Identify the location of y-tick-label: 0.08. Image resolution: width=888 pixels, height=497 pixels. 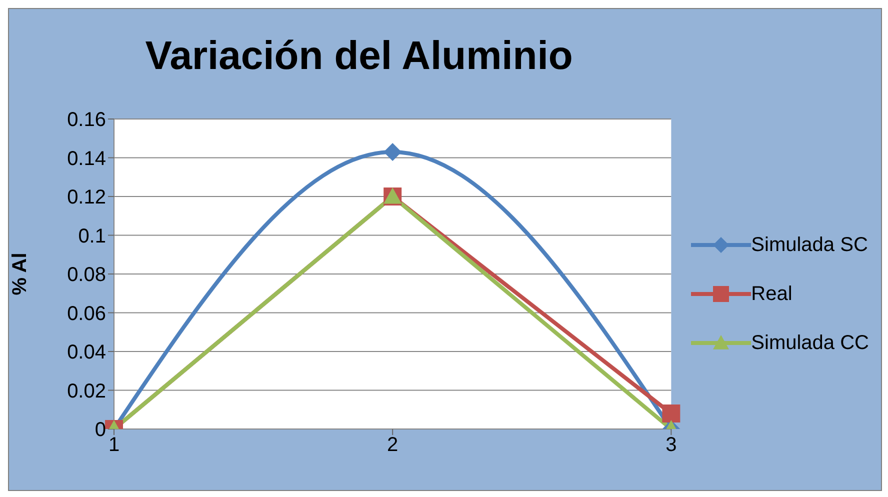
(86, 275).